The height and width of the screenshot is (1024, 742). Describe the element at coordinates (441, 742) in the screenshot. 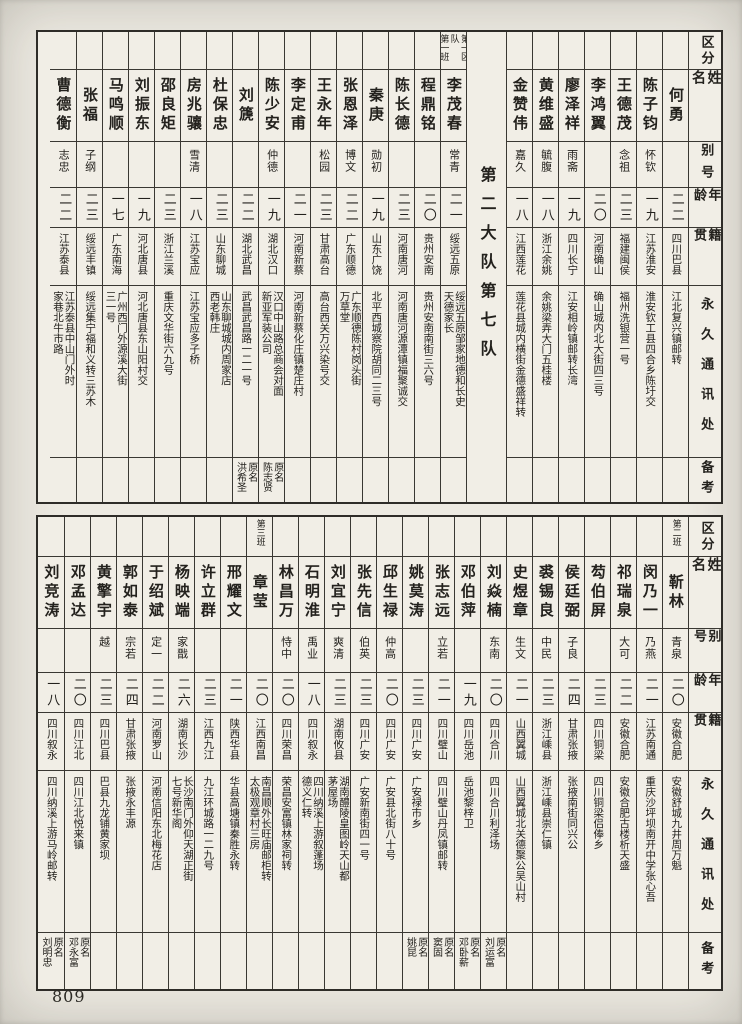

I see `native-place-cell: 四川璧山` at that location.